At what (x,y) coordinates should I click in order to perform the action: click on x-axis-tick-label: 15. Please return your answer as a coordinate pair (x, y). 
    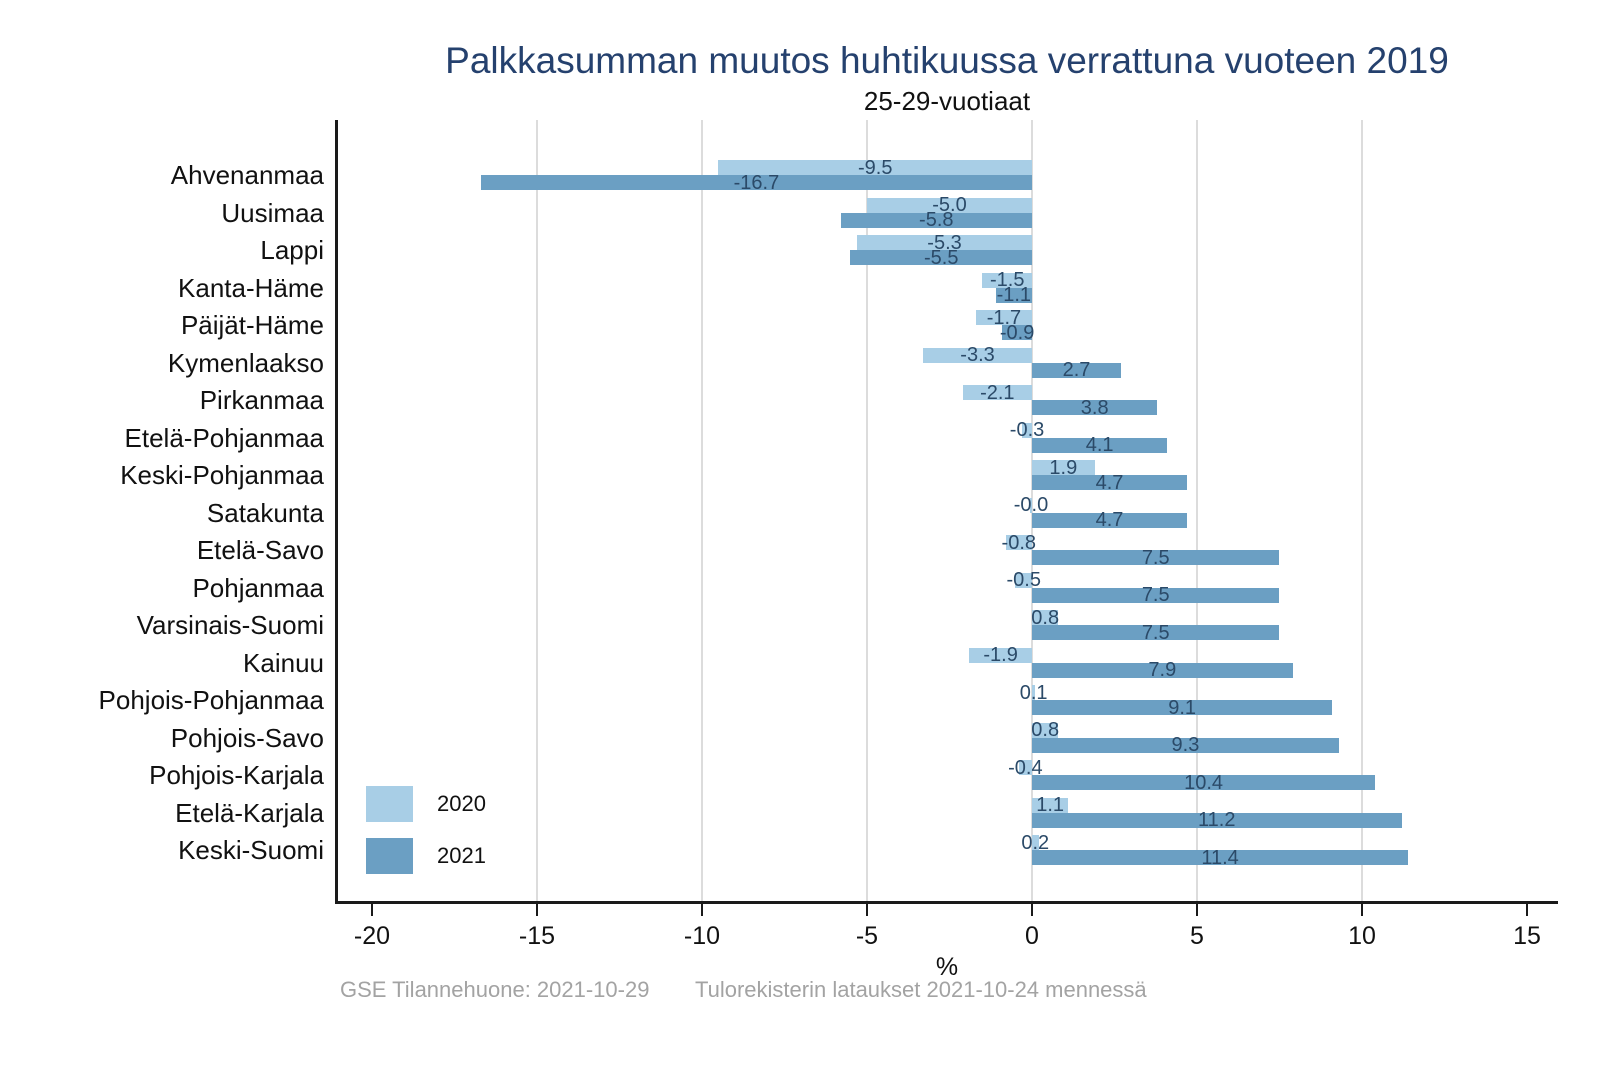
    Looking at the image, I should click on (1527, 936).